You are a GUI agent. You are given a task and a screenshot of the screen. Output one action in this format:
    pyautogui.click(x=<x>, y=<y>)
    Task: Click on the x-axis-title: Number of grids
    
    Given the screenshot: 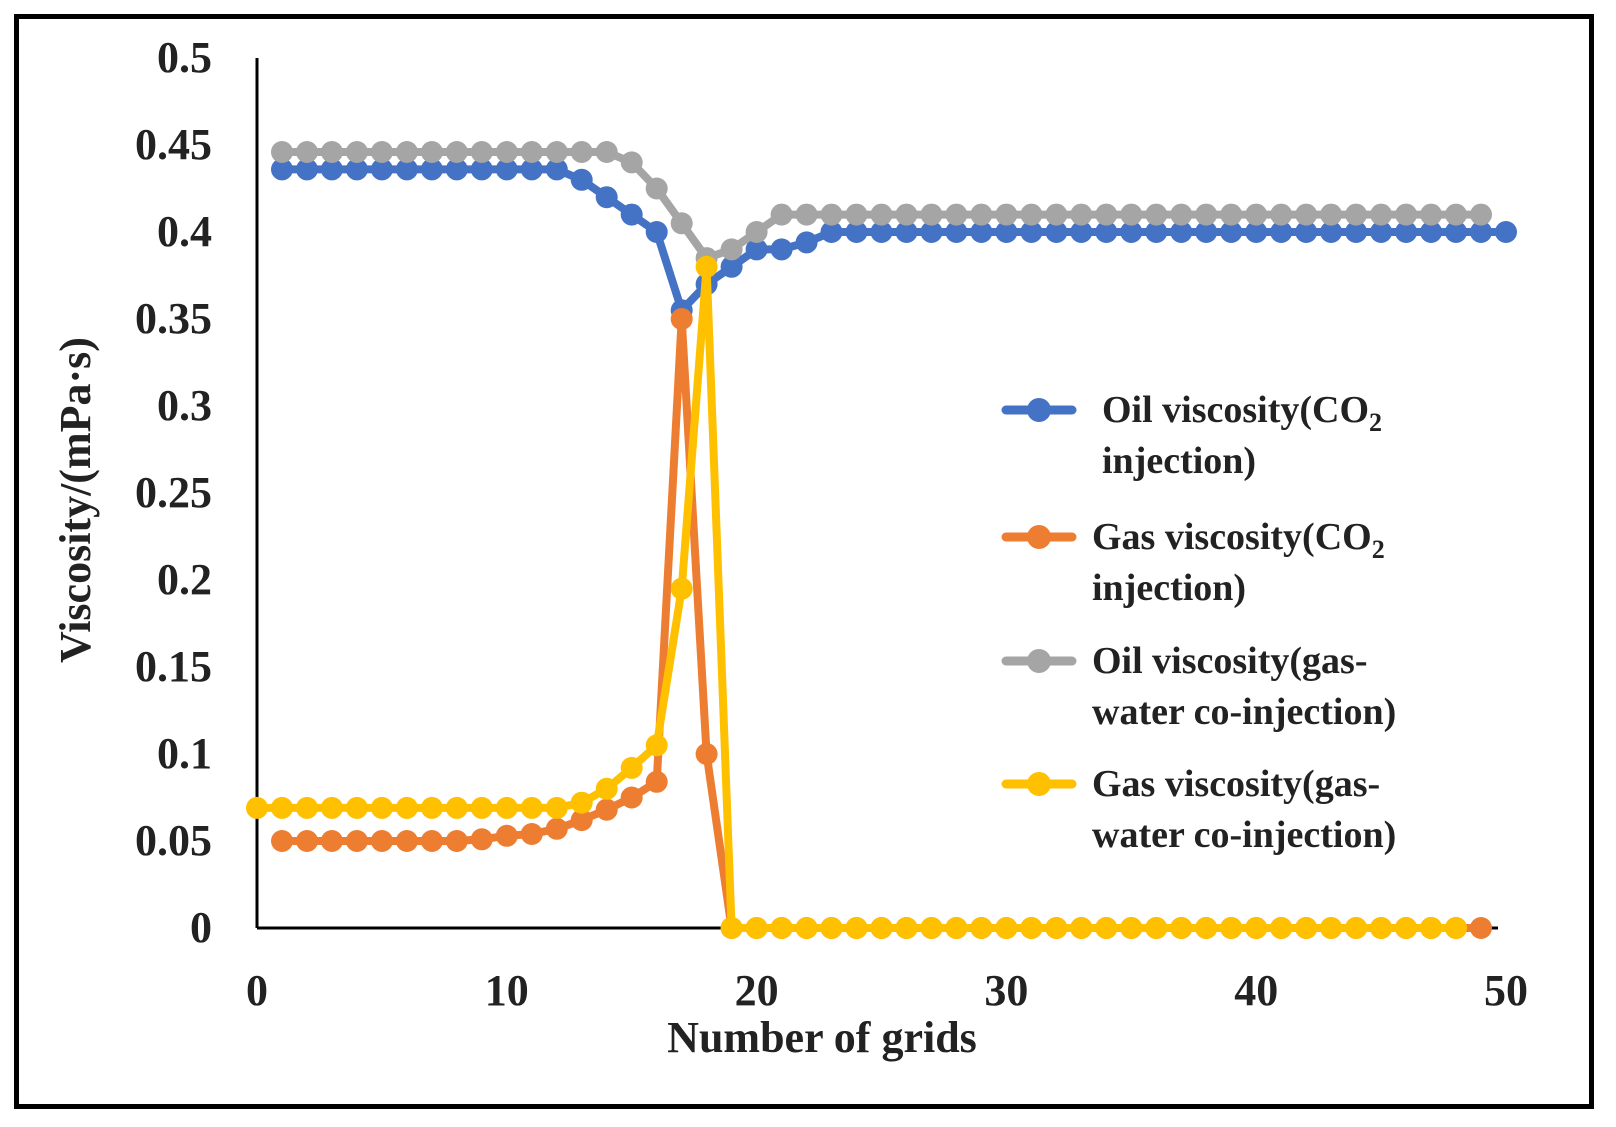 What is the action you would take?
    pyautogui.click(x=822, y=1037)
    